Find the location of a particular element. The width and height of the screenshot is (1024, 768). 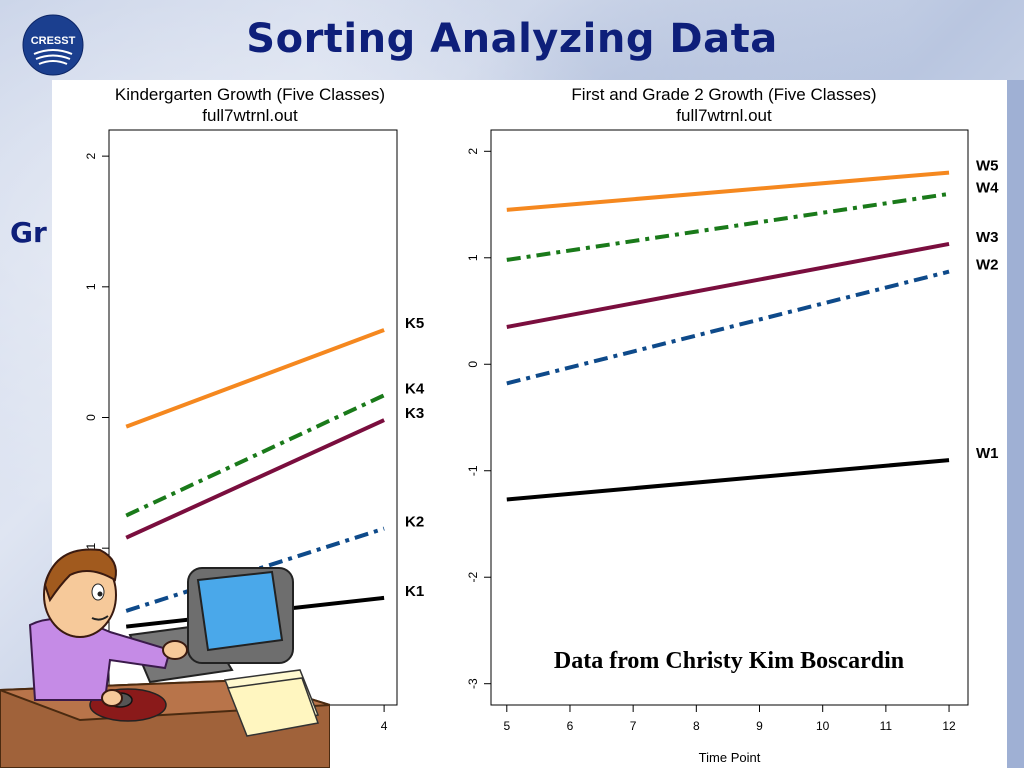

x-tick-label: 4 is located at coordinates (384, 726).